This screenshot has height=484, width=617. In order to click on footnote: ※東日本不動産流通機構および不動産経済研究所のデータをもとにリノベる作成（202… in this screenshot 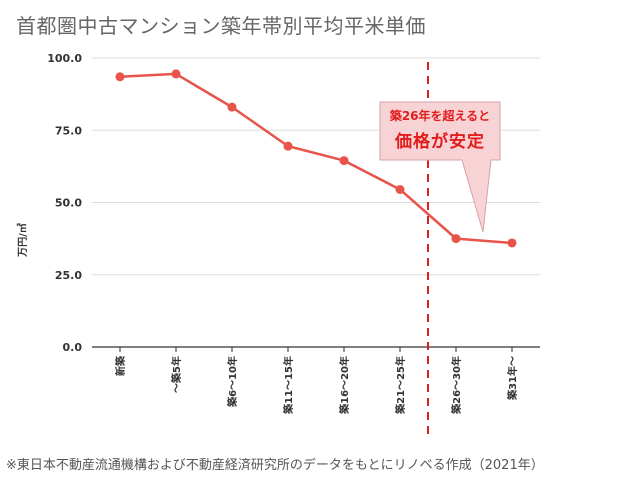, I will do `click(275, 465)`.